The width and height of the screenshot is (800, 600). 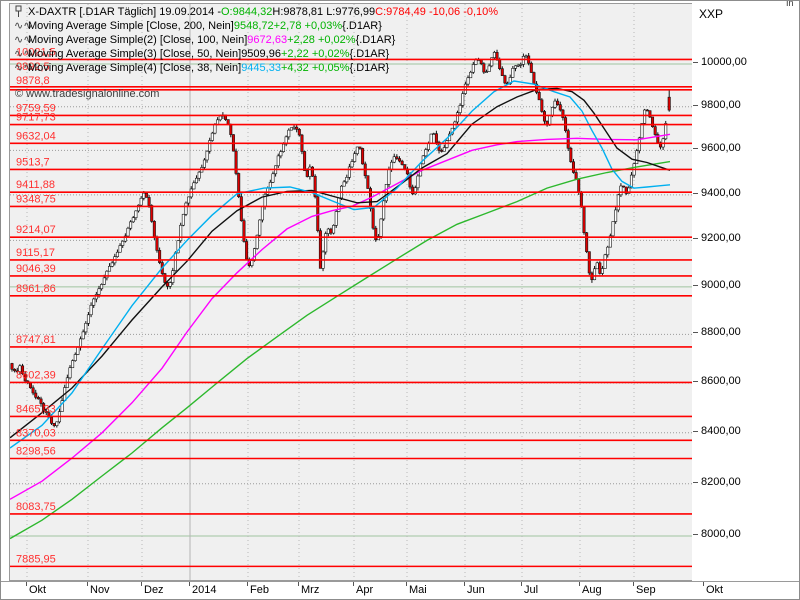 I want to click on legend-text-segment: H:9878,81 L:9776,99, so click(x=324, y=12).